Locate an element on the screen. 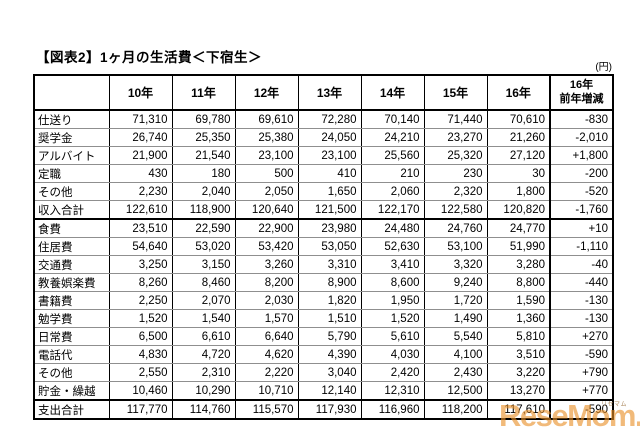 The width and height of the screenshot is (640, 439). value-cell: 2,070 is located at coordinates (203, 300).